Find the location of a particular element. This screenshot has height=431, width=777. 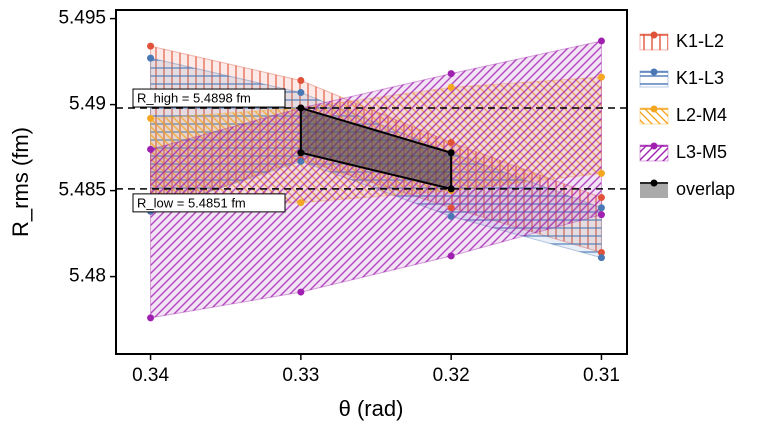

x-tick-label: 0.33 is located at coordinates (300, 375).